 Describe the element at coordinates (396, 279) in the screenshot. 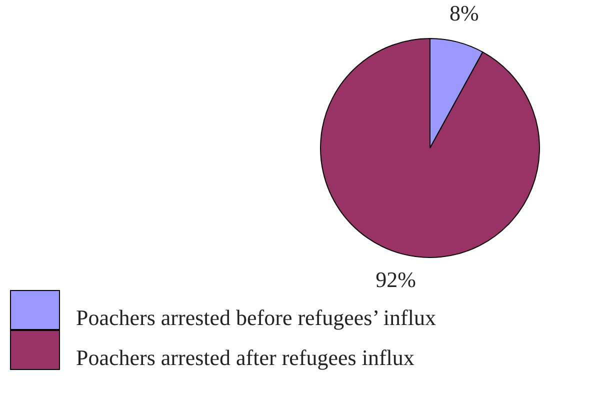

I see `data-label: 92%` at that location.